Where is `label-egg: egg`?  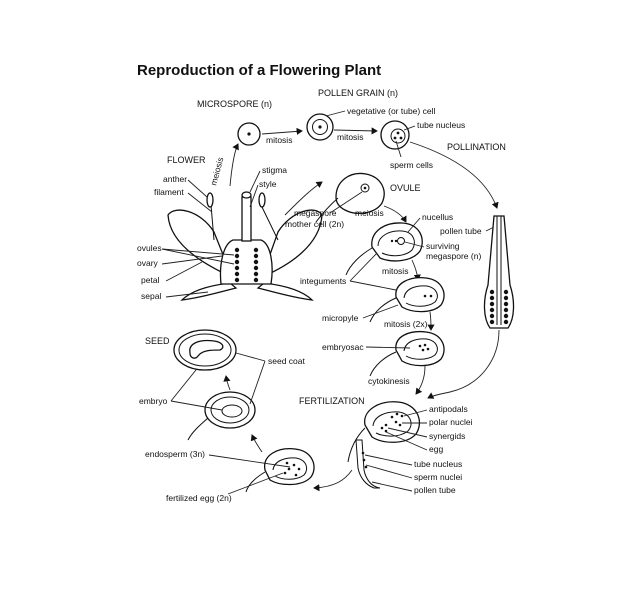 label-egg: egg is located at coordinates (436, 449).